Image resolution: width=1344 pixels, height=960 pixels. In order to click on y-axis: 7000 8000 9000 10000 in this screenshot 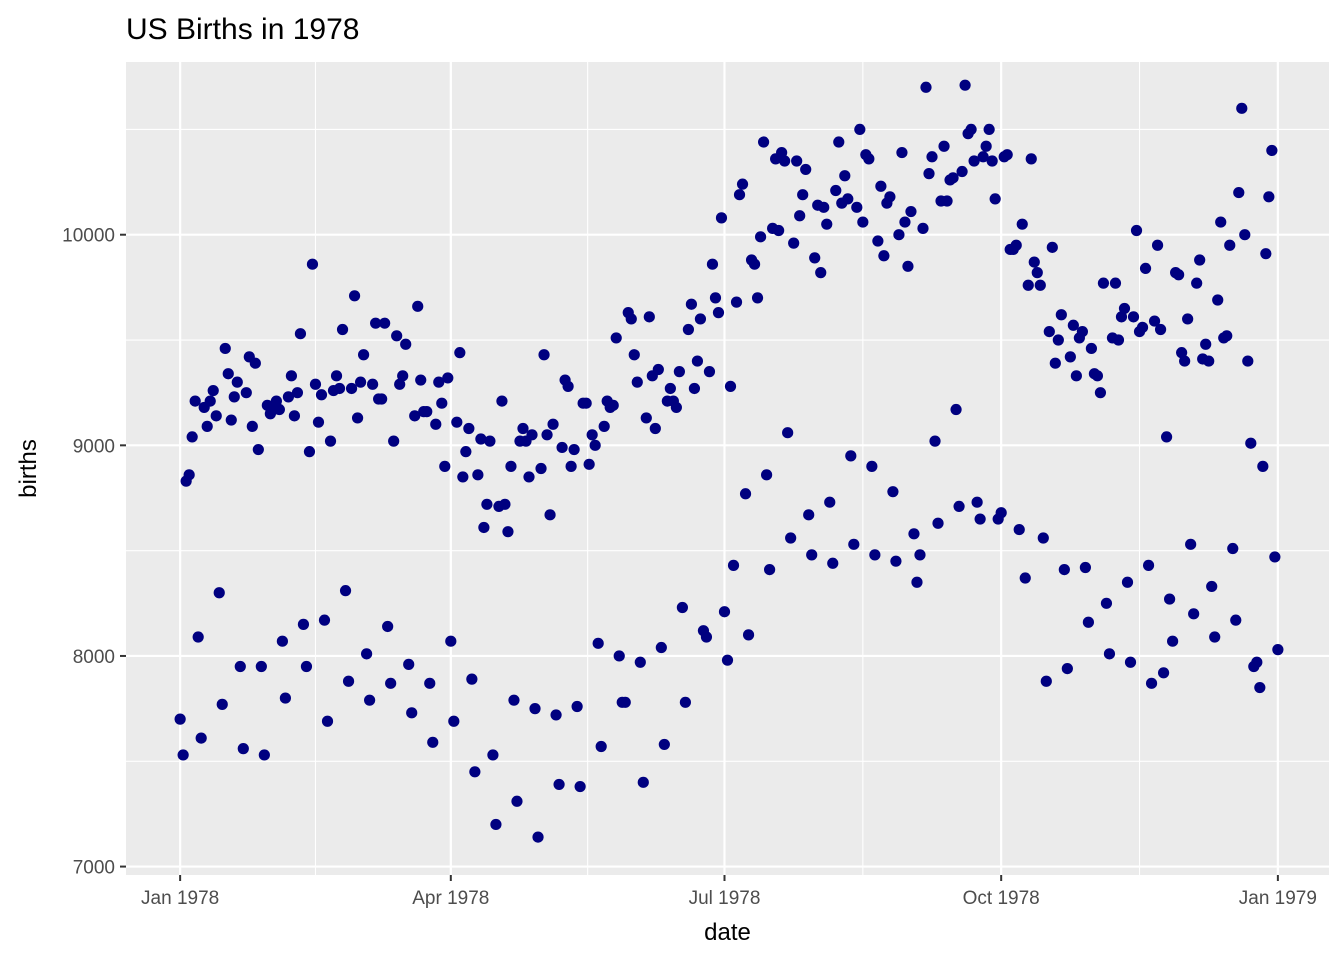, I will do `click(94, 552)`.